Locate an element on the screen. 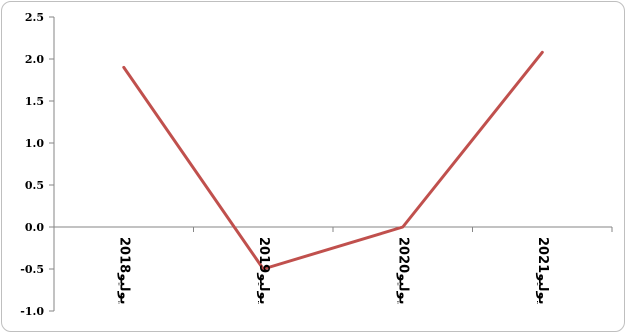  x-category-label: يوليو2019 is located at coordinates (263, 271).